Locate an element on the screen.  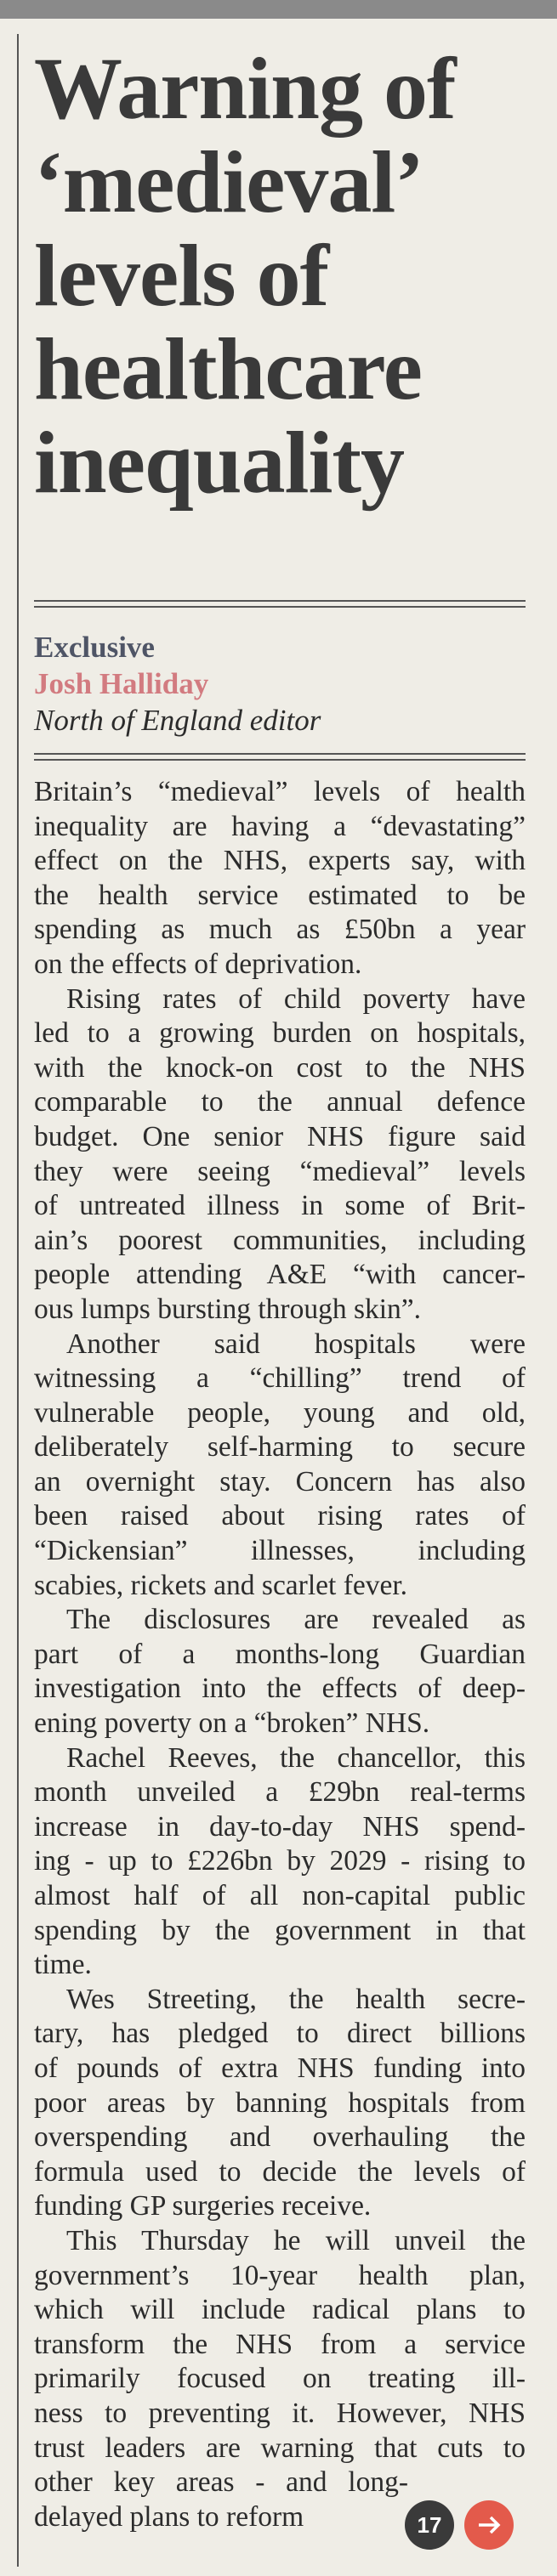
text-line: part of a months-long Guardian is located at coordinates (280, 1654).